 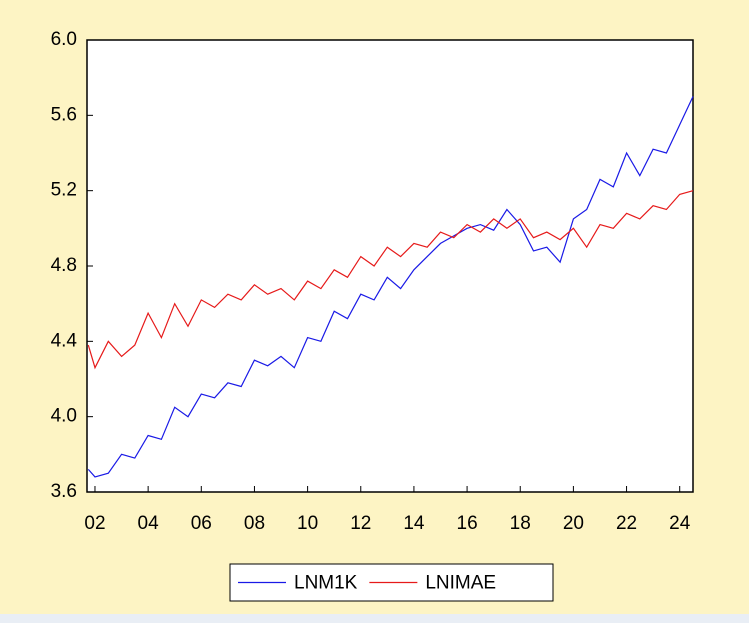 I want to click on x-tick-label: 04, so click(x=149, y=523).